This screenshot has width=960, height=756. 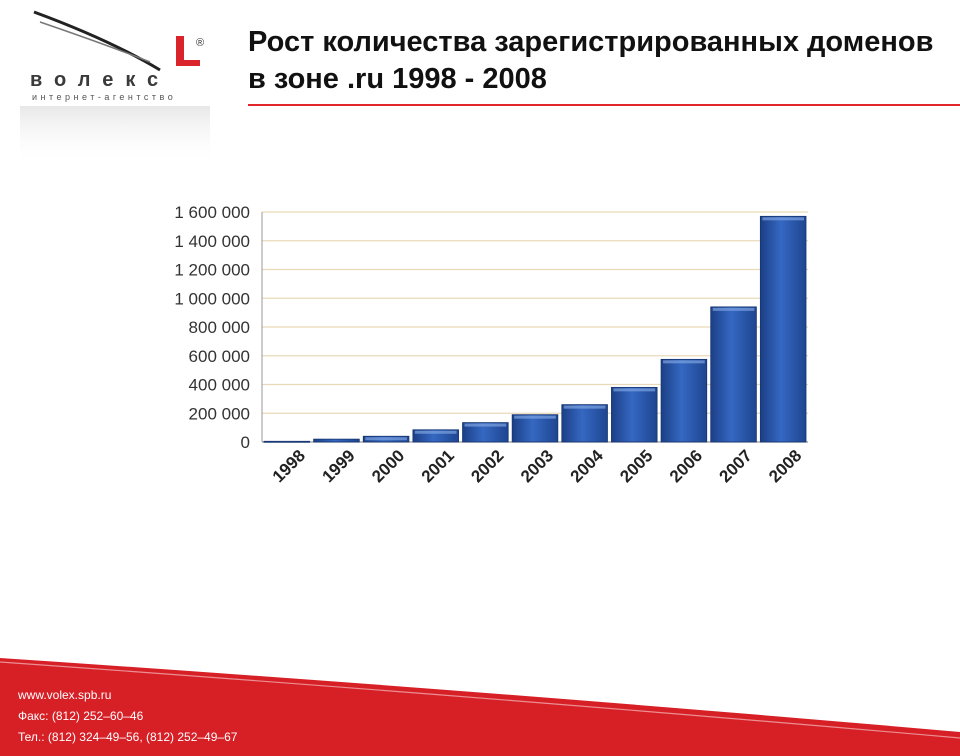 I want to click on logo-reflection, so click(x=115, y=136).